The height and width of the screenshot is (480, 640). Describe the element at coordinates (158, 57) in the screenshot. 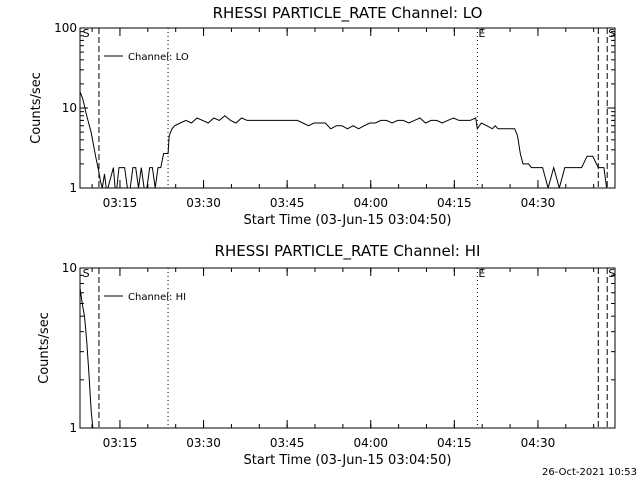

I see `legend-label: Channel: LO` at that location.